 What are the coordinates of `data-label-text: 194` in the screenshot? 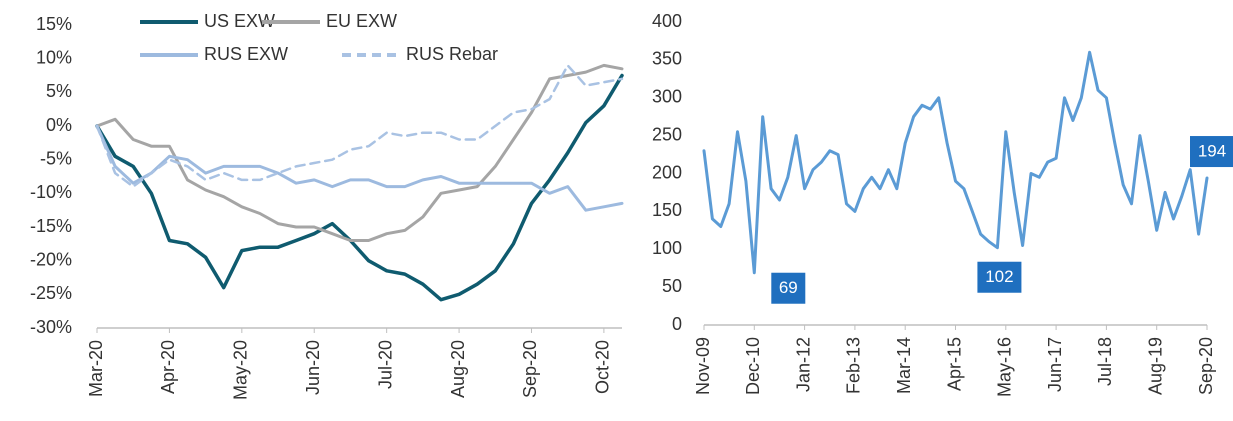 It's located at (1212, 151).